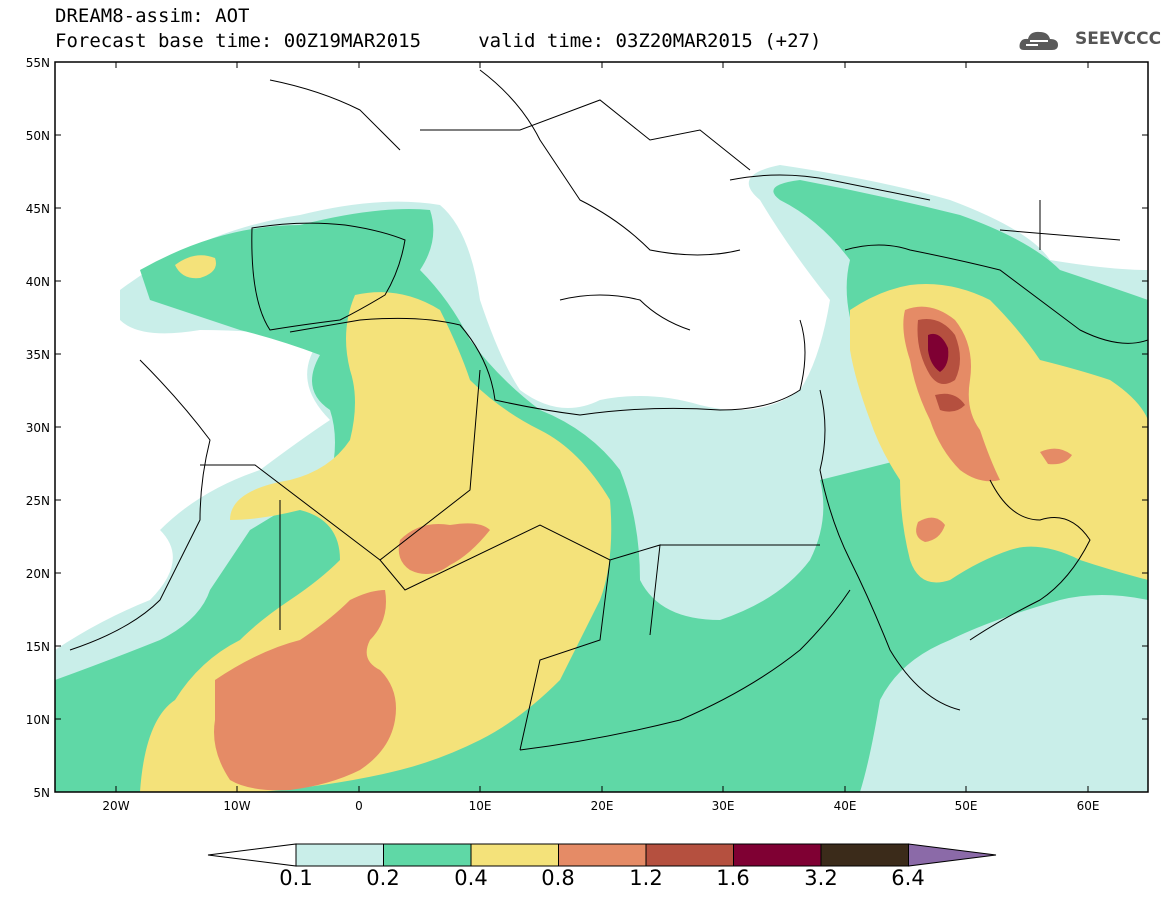 The image size is (1165, 905). I want to click on aot-band-0.8-1.2-patch, so click(930, 529).